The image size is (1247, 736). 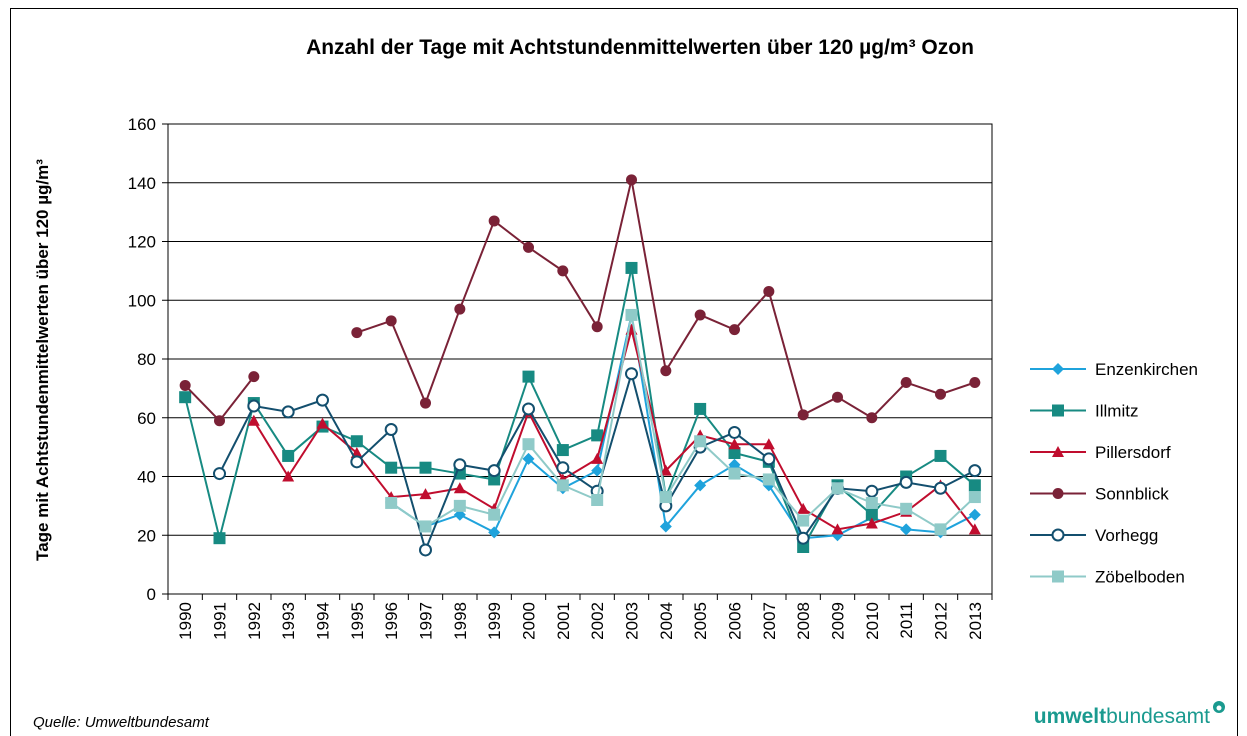 I want to click on x-tick-label: 1993, so click(x=288, y=621).